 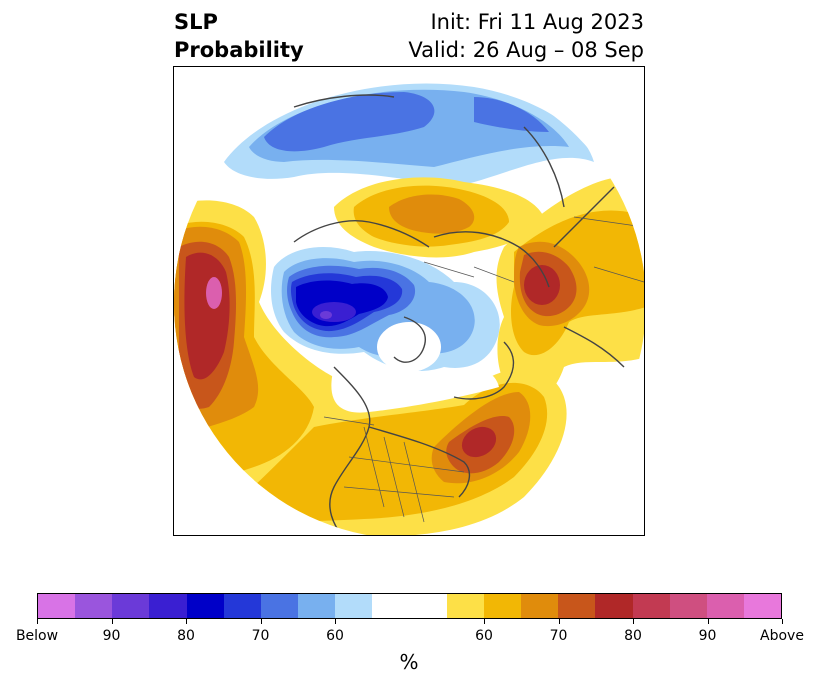 I want to click on pole-neutral, so click(x=409, y=347).